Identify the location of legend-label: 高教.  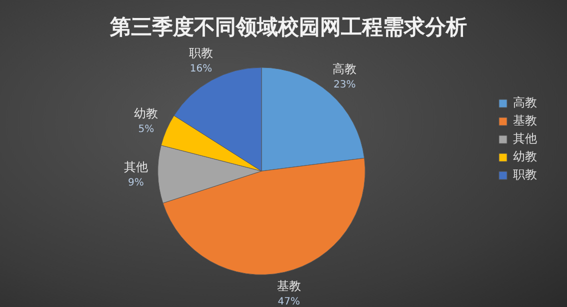
(525, 103).